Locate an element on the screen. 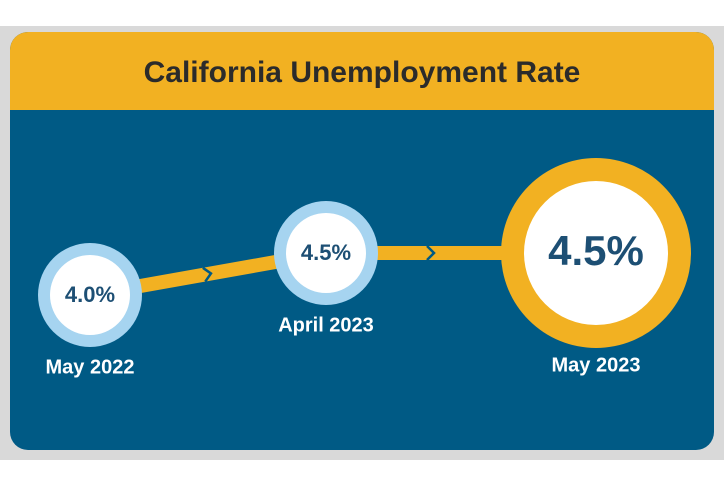  category-label: May 2023 is located at coordinates (596, 365).